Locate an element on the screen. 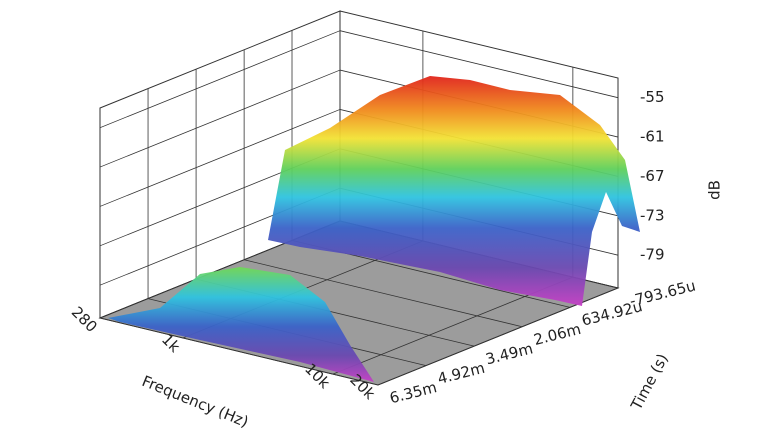  z-tick-label: -67 is located at coordinates (652, 176).